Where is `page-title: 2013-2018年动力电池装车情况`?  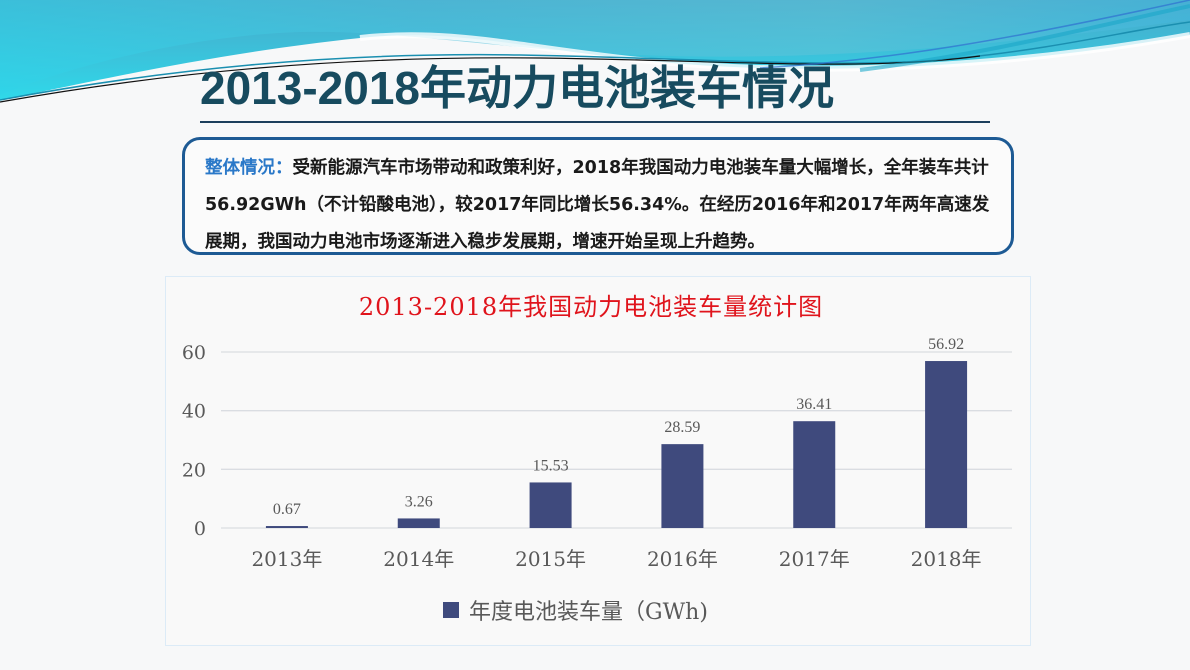 page-title: 2013-2018年动力电池装车情况 is located at coordinates (517, 88).